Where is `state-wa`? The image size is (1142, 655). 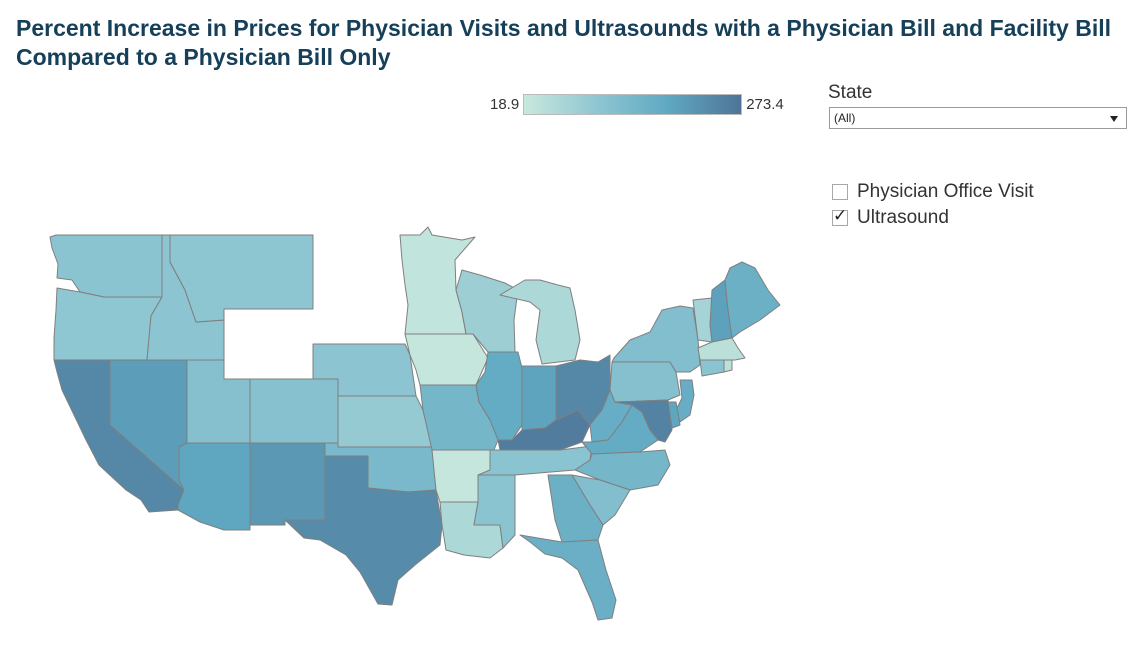 state-wa is located at coordinates (106, 266).